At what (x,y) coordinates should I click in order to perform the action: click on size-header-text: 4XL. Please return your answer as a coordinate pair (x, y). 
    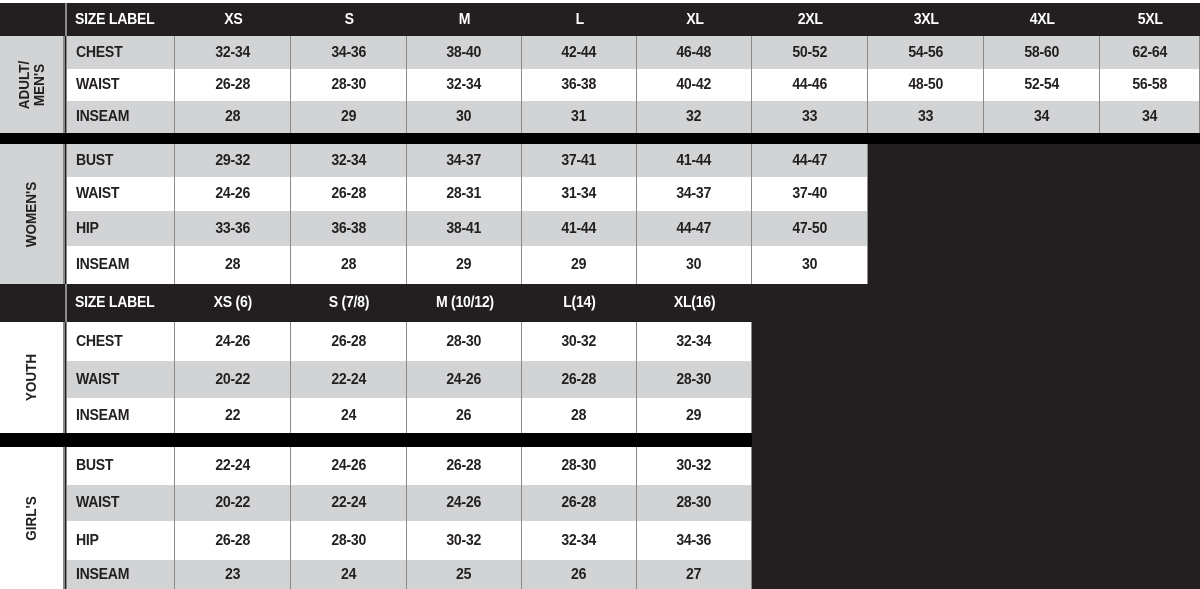
    Looking at the image, I should click on (1042, 19).